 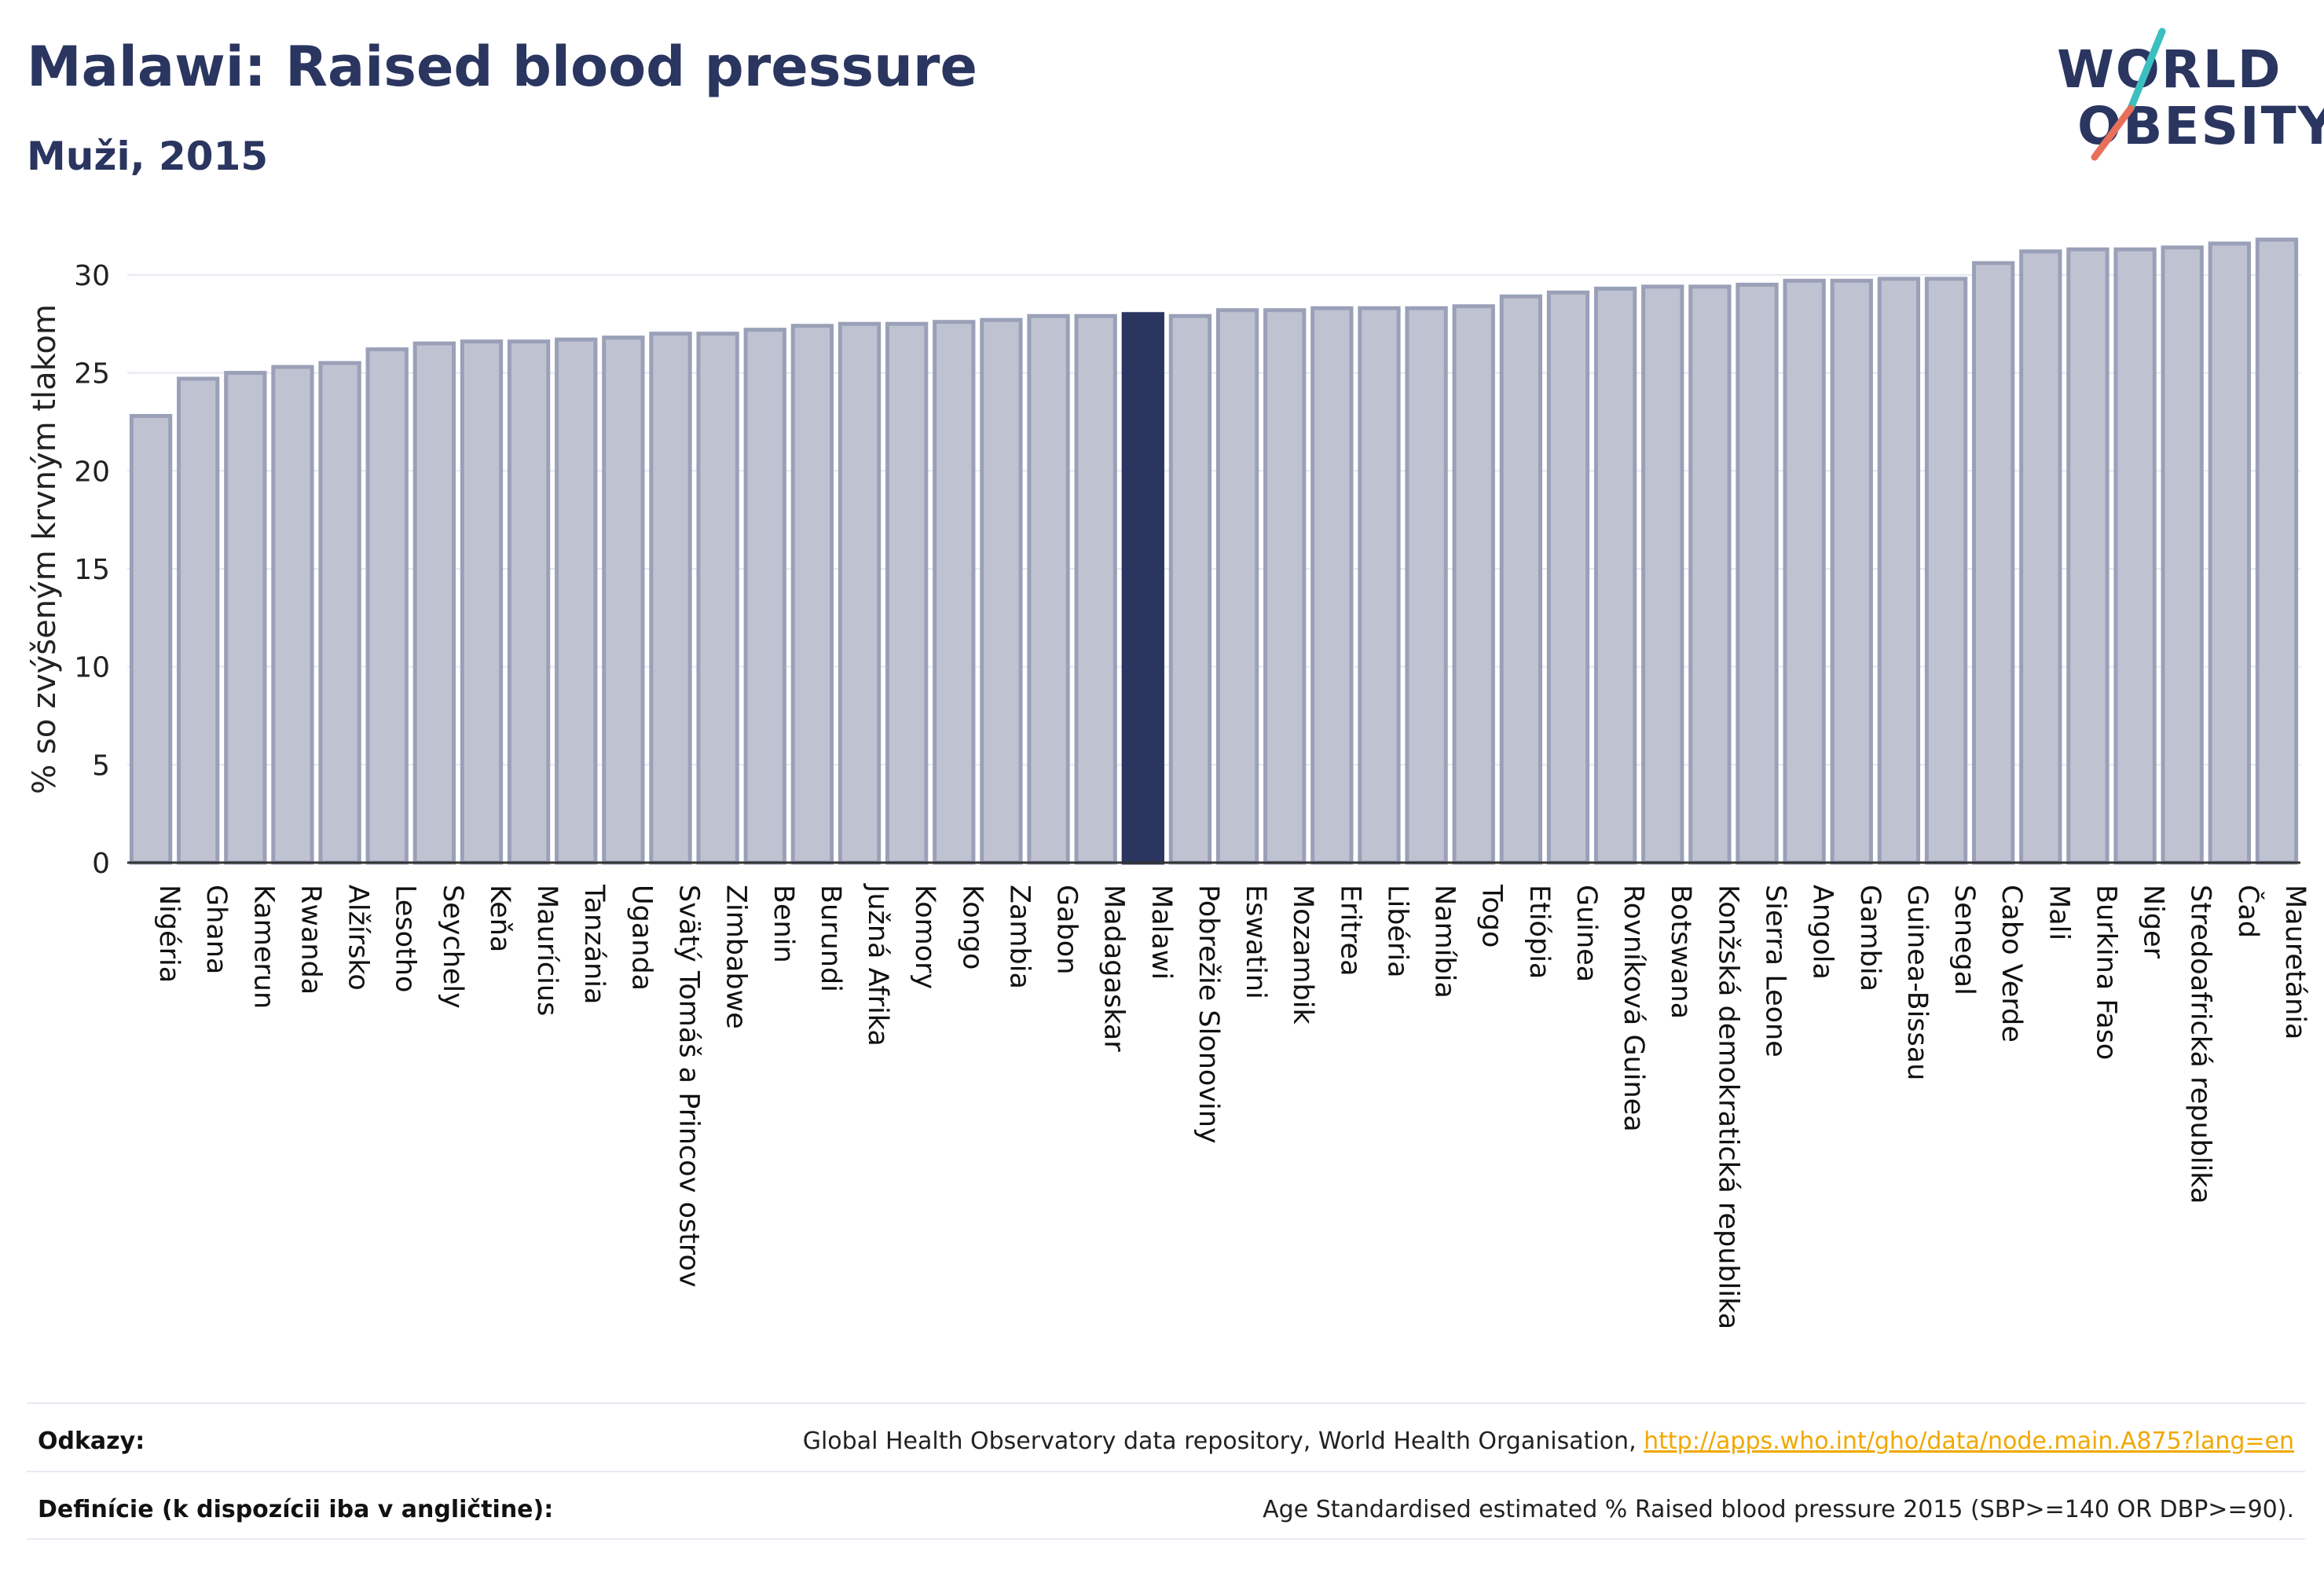 What do you see at coordinates (1208, 1014) in the screenshot?
I see `x-tick-label: Pobrežie Slonoviny` at bounding box center [1208, 1014].